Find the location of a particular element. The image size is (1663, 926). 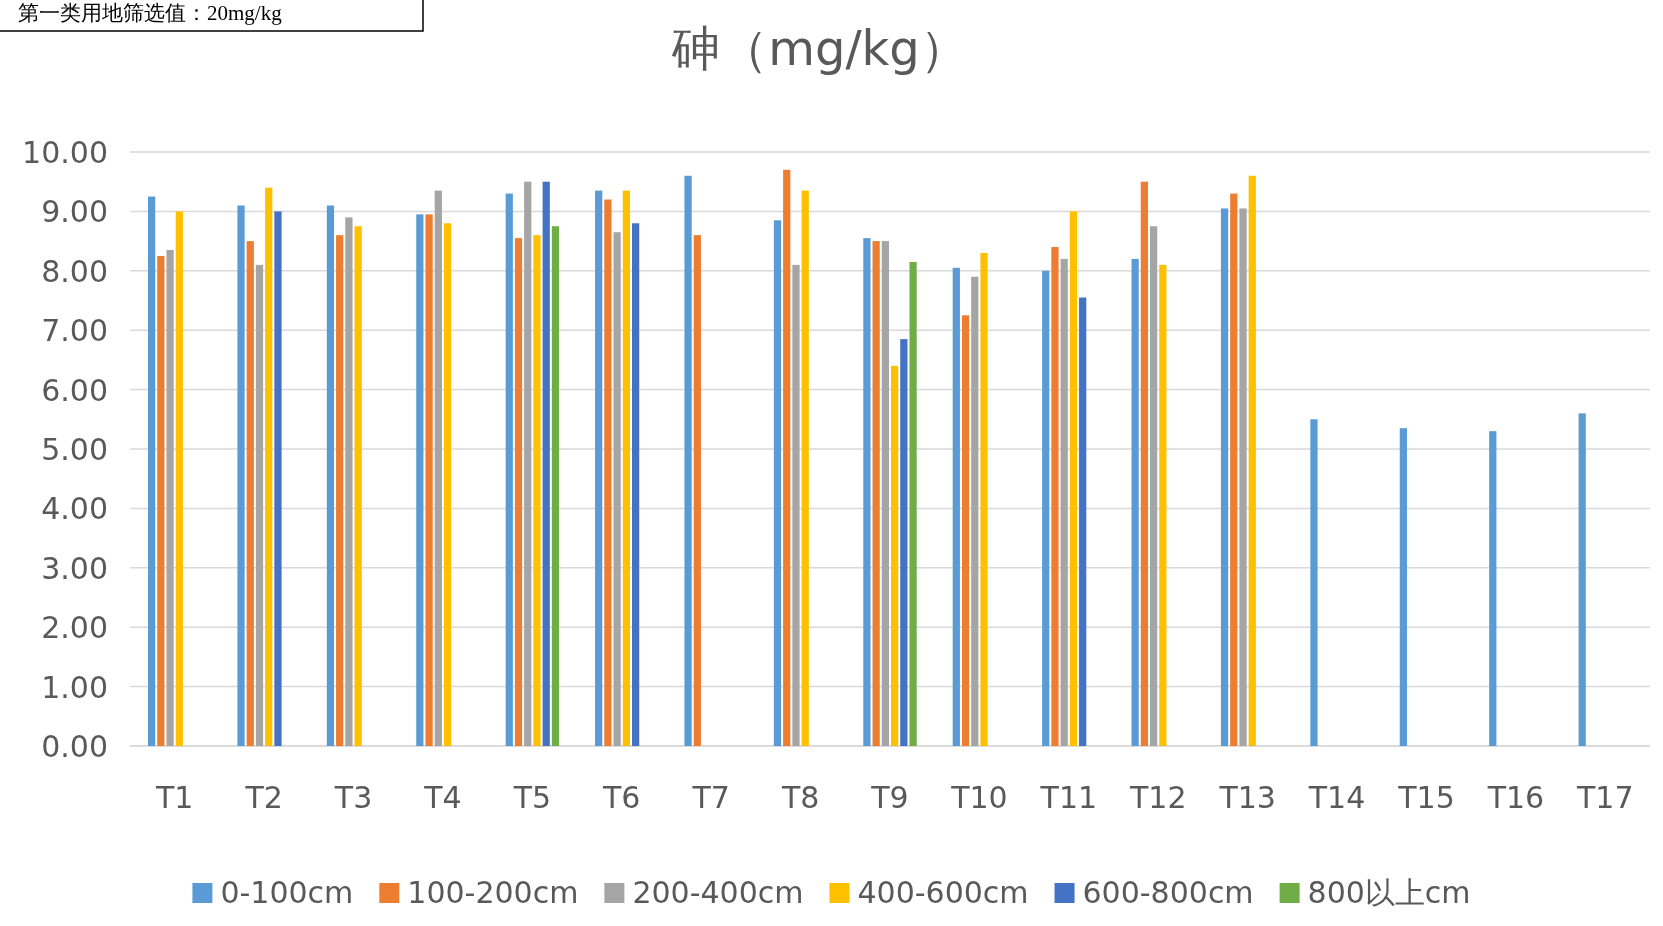

y-tick-label: 7.00 is located at coordinates (74, 331).